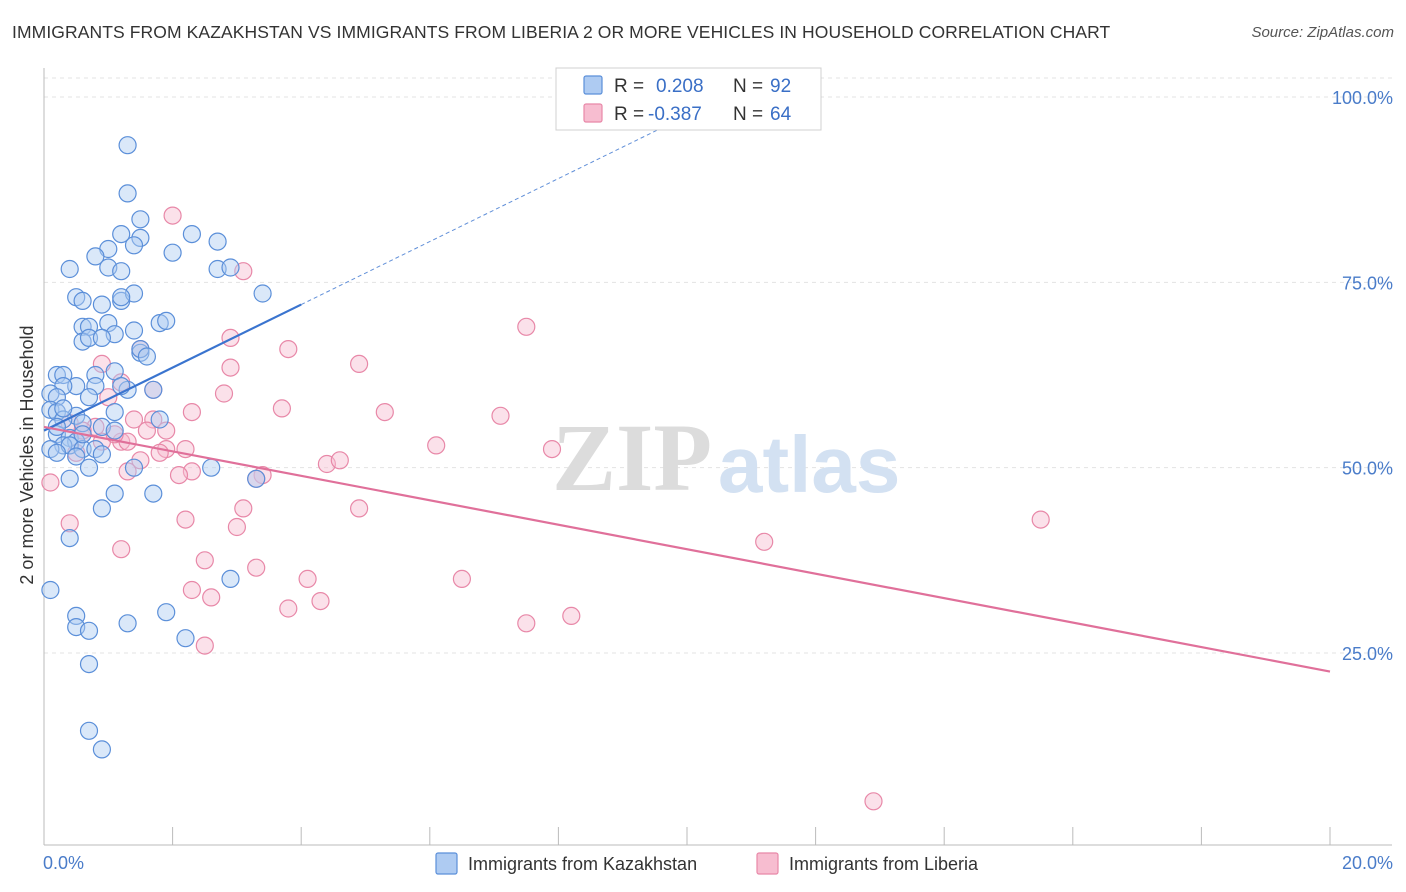 This screenshot has height=892, width=1406. What do you see at coordinates (680, 86) in the screenshot?
I see `legend-r-value-kazakhstan: 0.208` at bounding box center [680, 86].